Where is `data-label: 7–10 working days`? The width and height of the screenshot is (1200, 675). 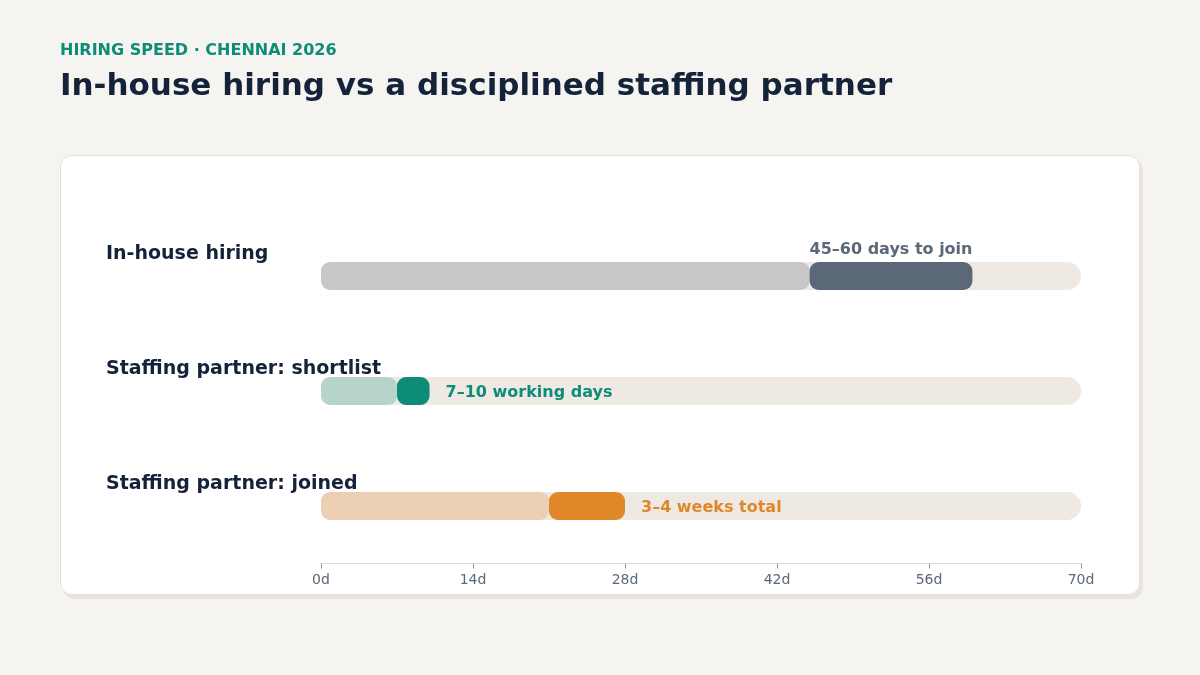
data-label: 7–10 working days is located at coordinates (529, 391).